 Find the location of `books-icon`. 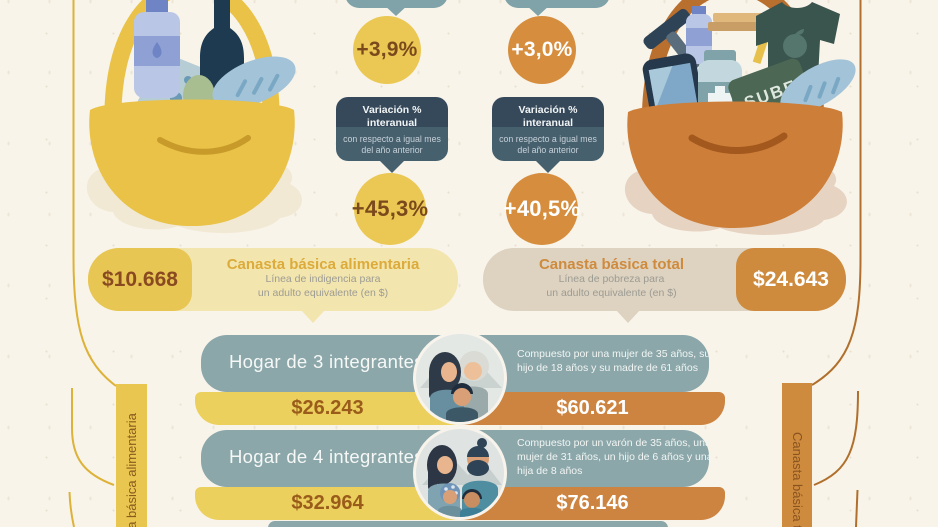

books-icon is located at coordinates (737, 22).